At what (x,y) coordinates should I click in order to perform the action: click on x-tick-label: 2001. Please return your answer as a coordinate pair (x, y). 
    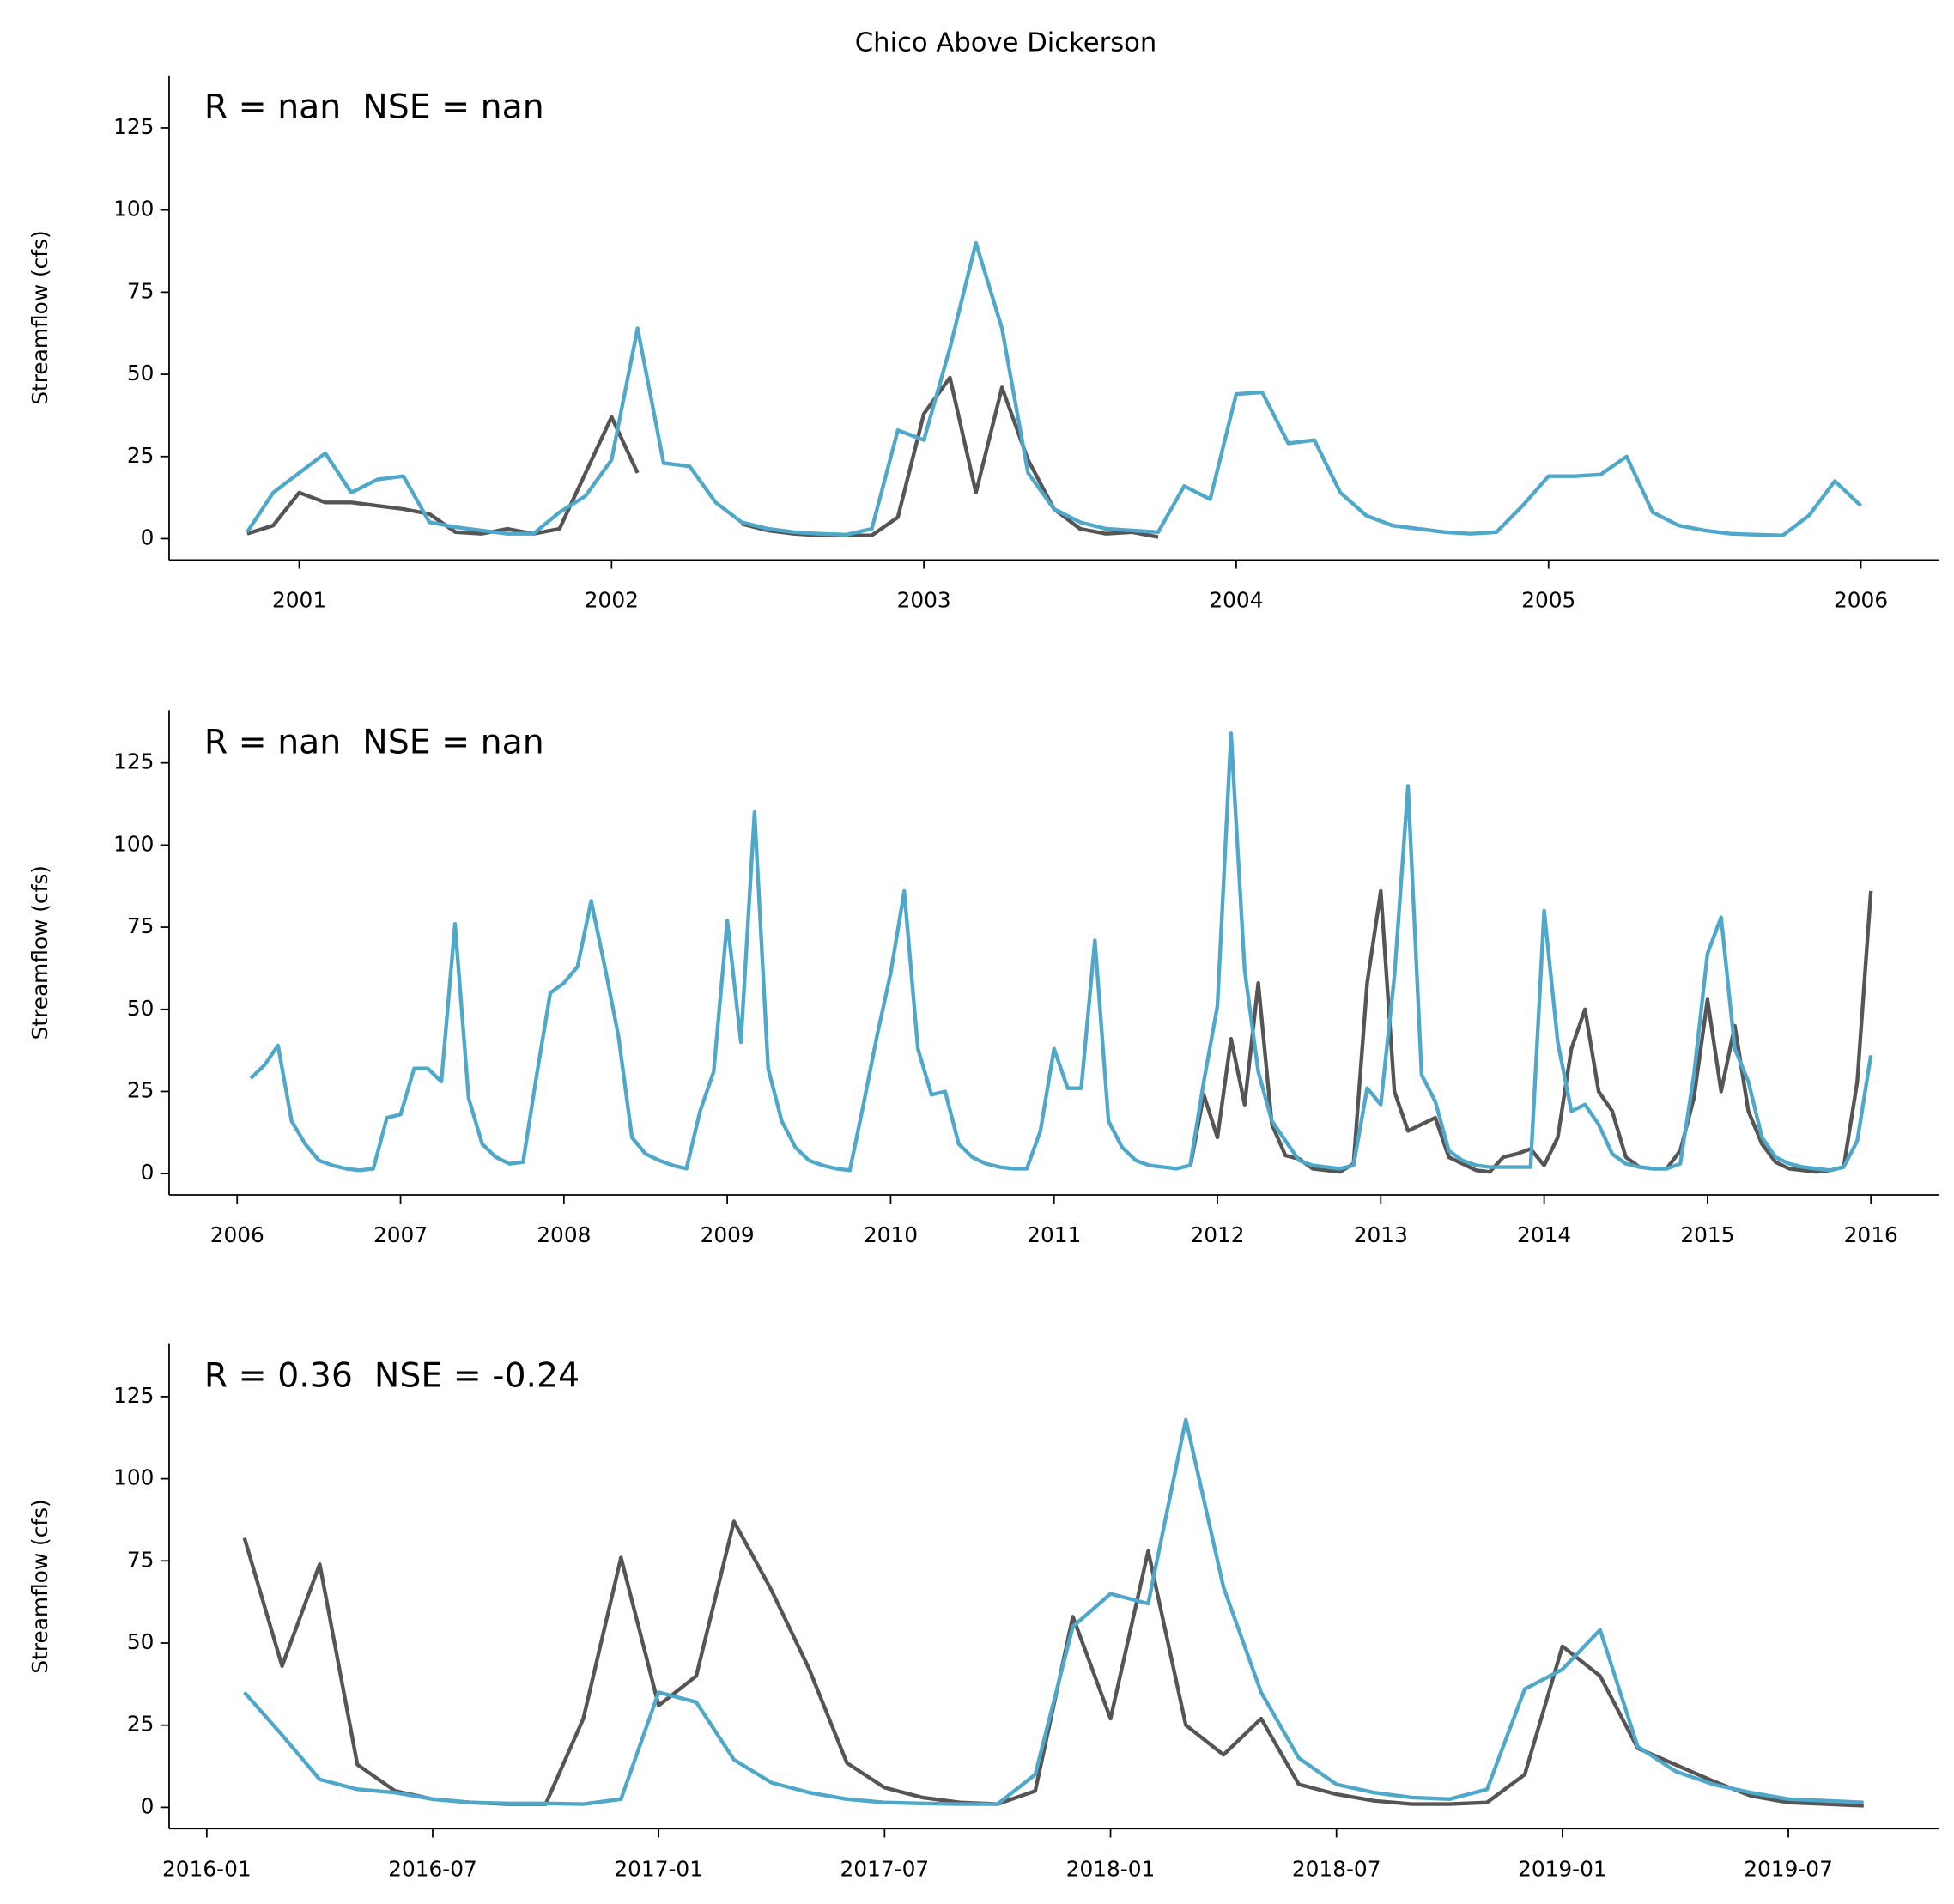
    Looking at the image, I should click on (299, 600).